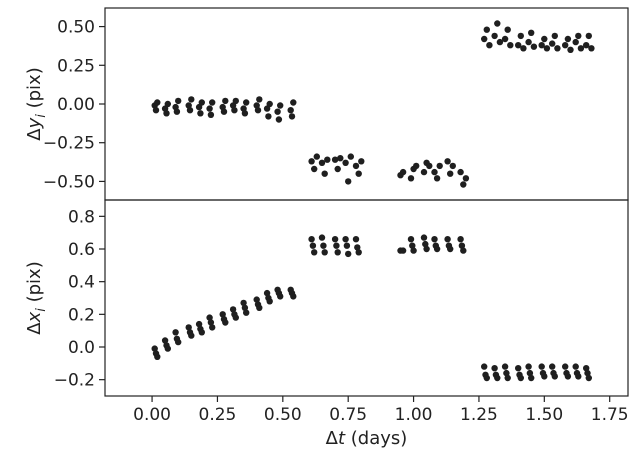  Describe the element at coordinates (414, 415) in the screenshot. I see `x-tick-label: 1.00` at that location.